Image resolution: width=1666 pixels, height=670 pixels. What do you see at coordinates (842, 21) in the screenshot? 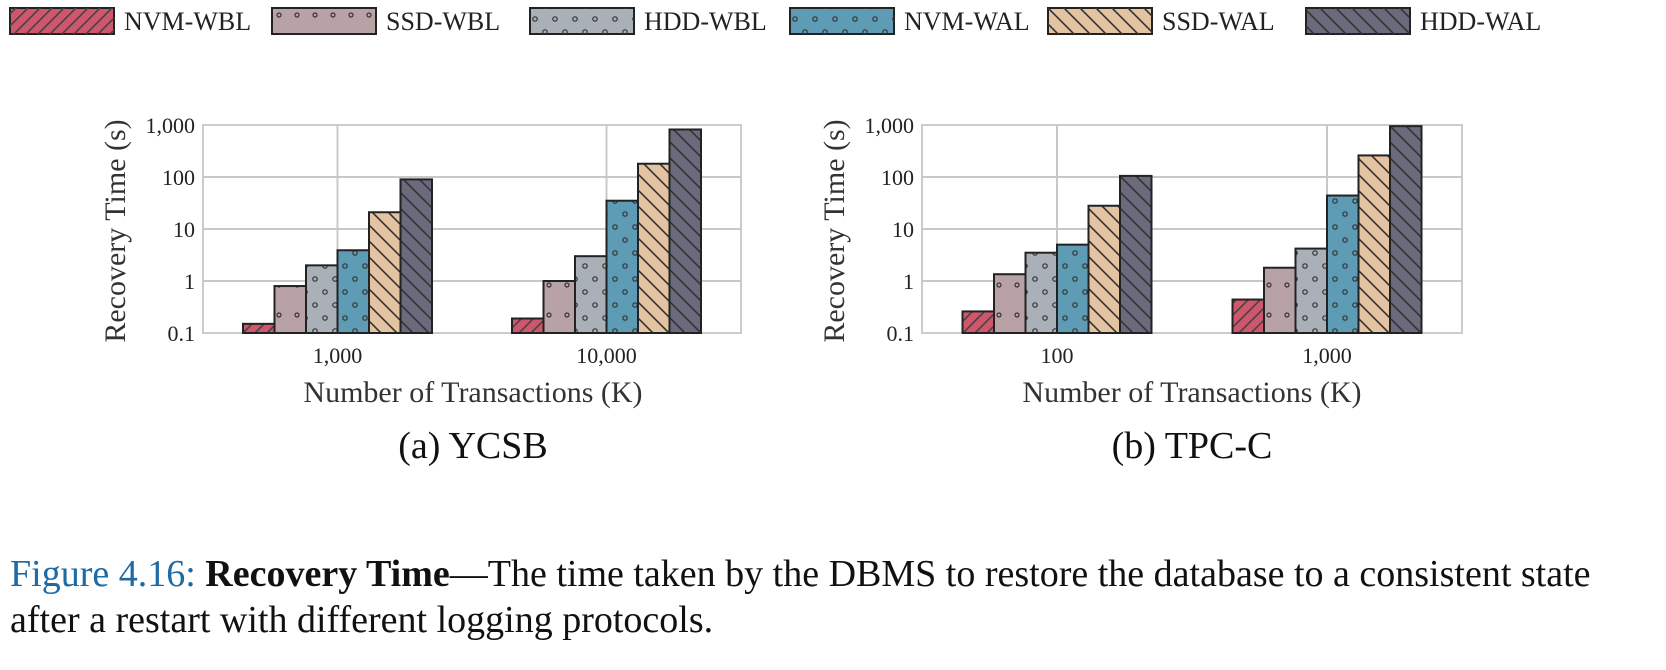
I see `legend-pattern-nvm-wal` at bounding box center [842, 21].